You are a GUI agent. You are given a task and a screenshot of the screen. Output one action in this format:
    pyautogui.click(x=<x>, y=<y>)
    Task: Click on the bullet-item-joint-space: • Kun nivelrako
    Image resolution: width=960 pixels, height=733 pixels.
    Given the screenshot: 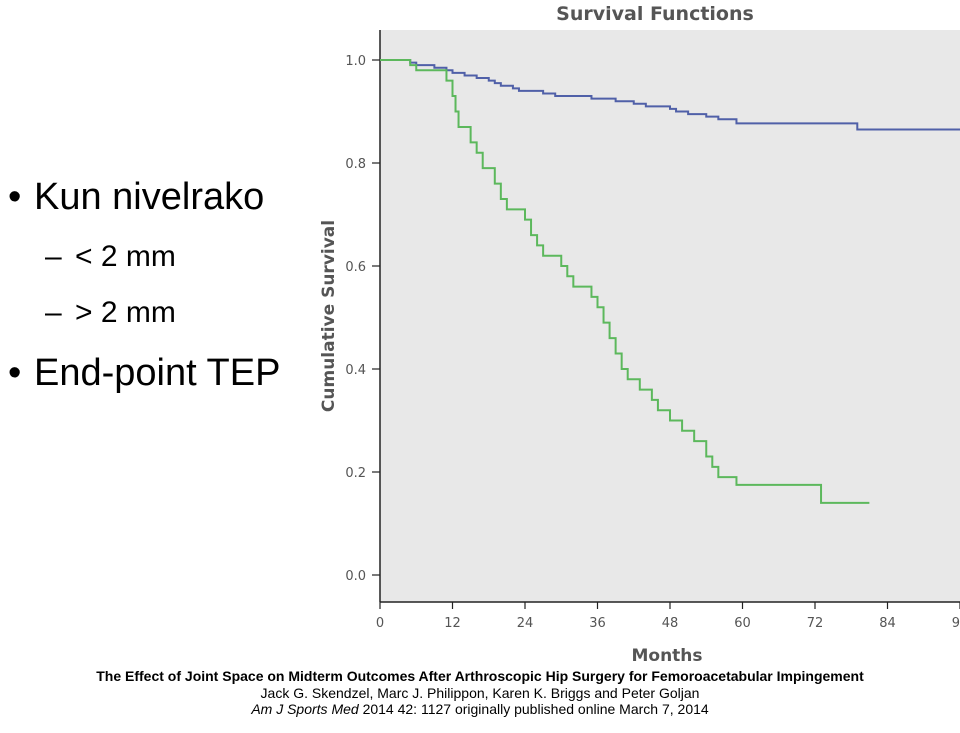 What is the action you would take?
    pyautogui.click(x=136, y=197)
    